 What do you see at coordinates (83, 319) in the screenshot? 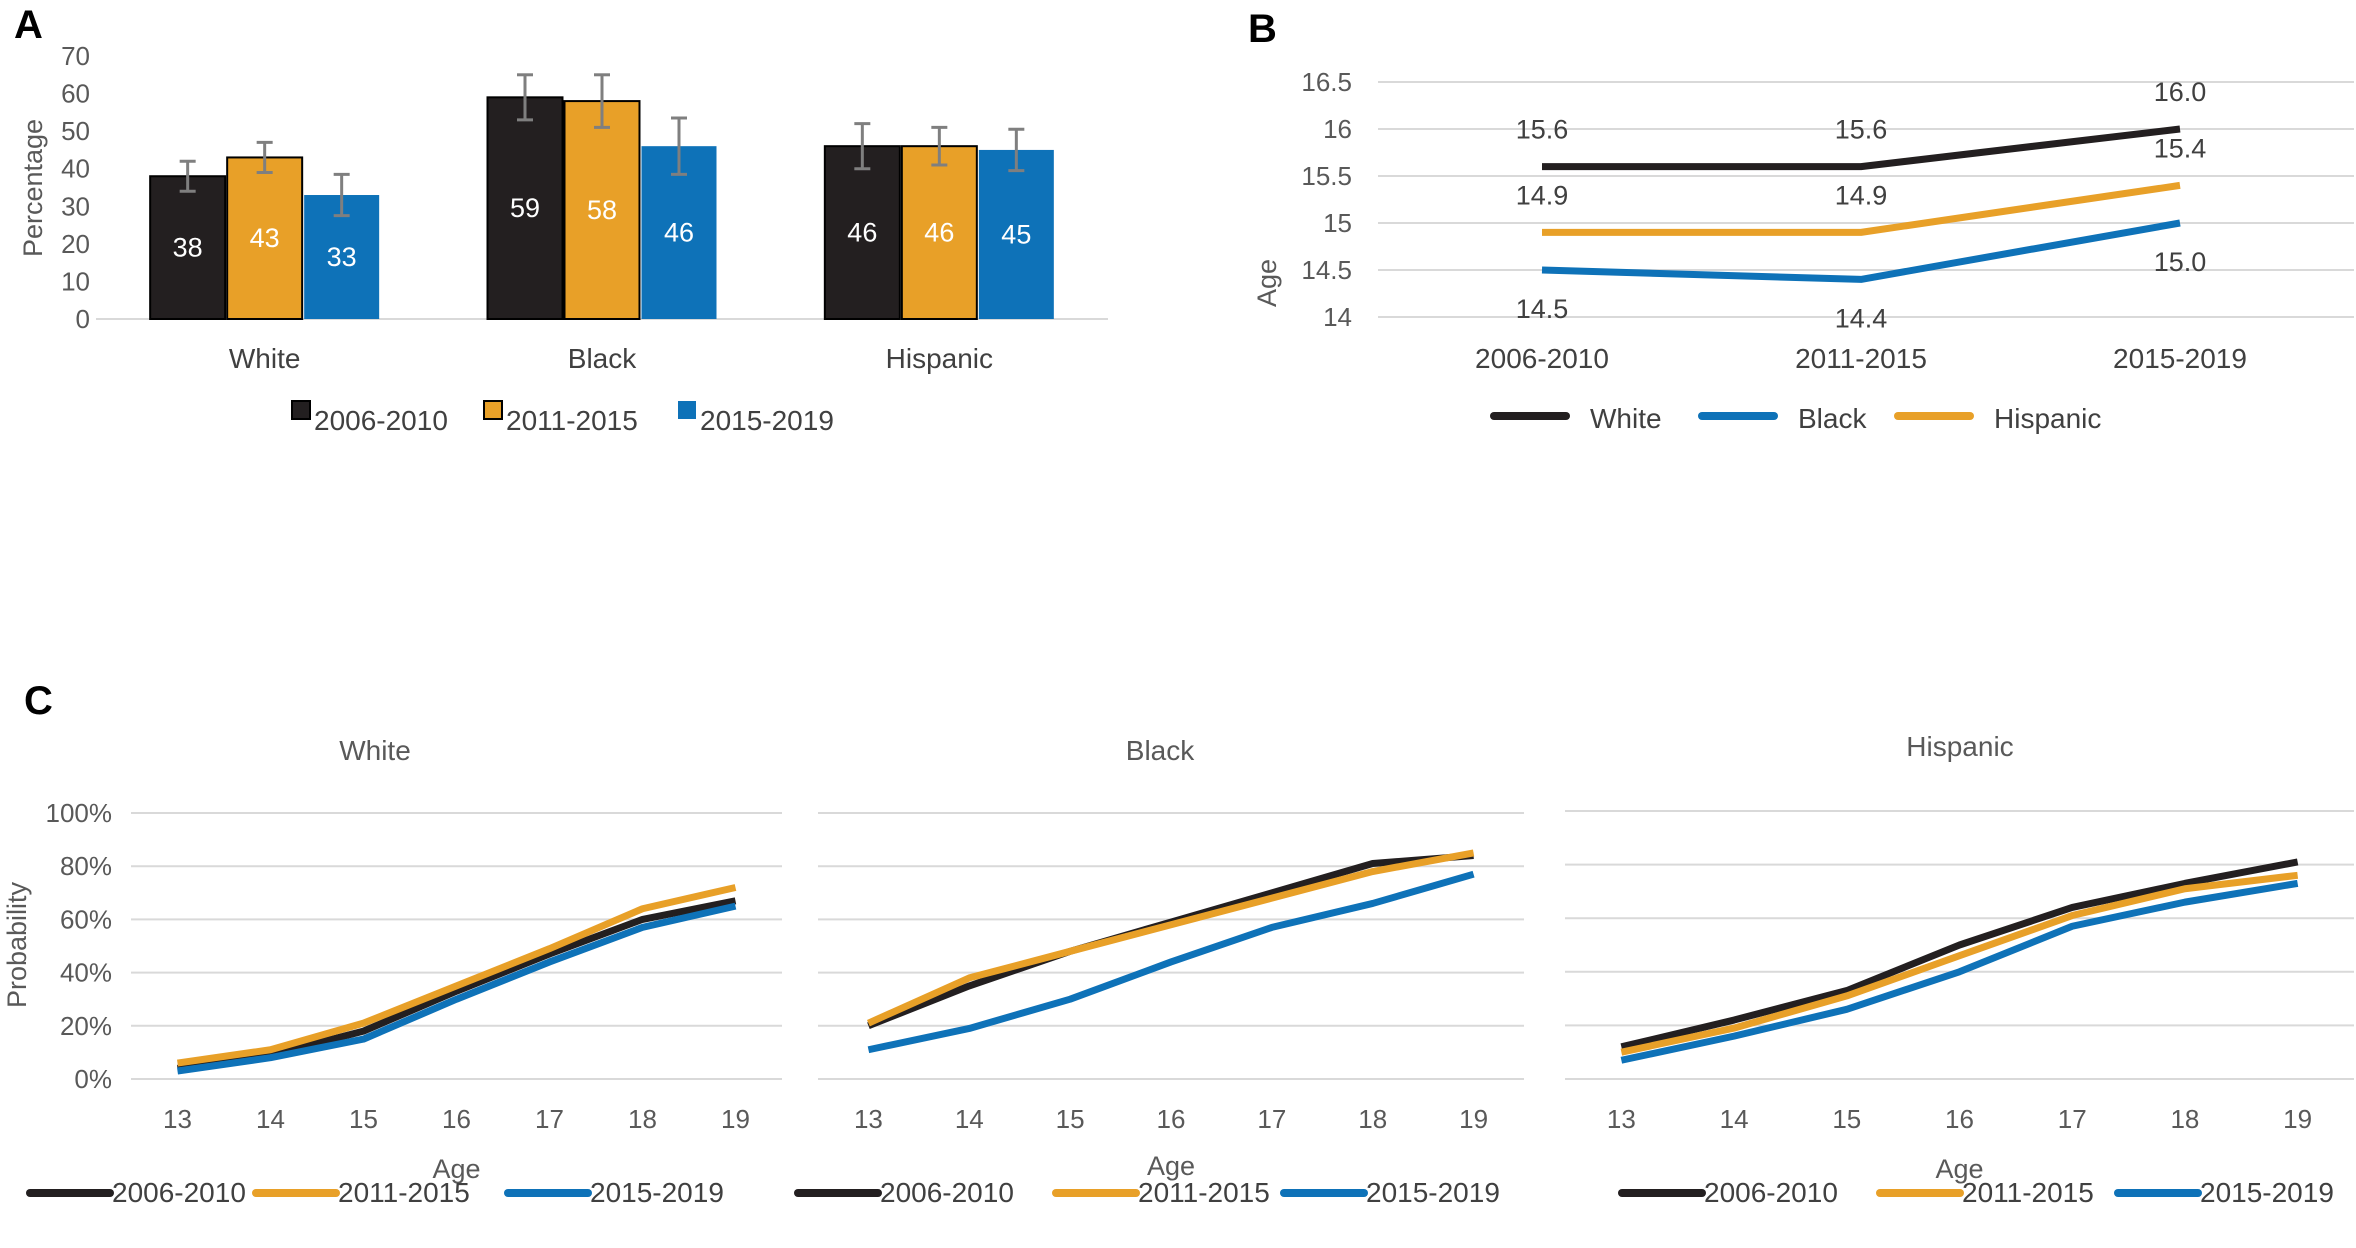
I see `y-tick-label-0: 0` at bounding box center [83, 319].